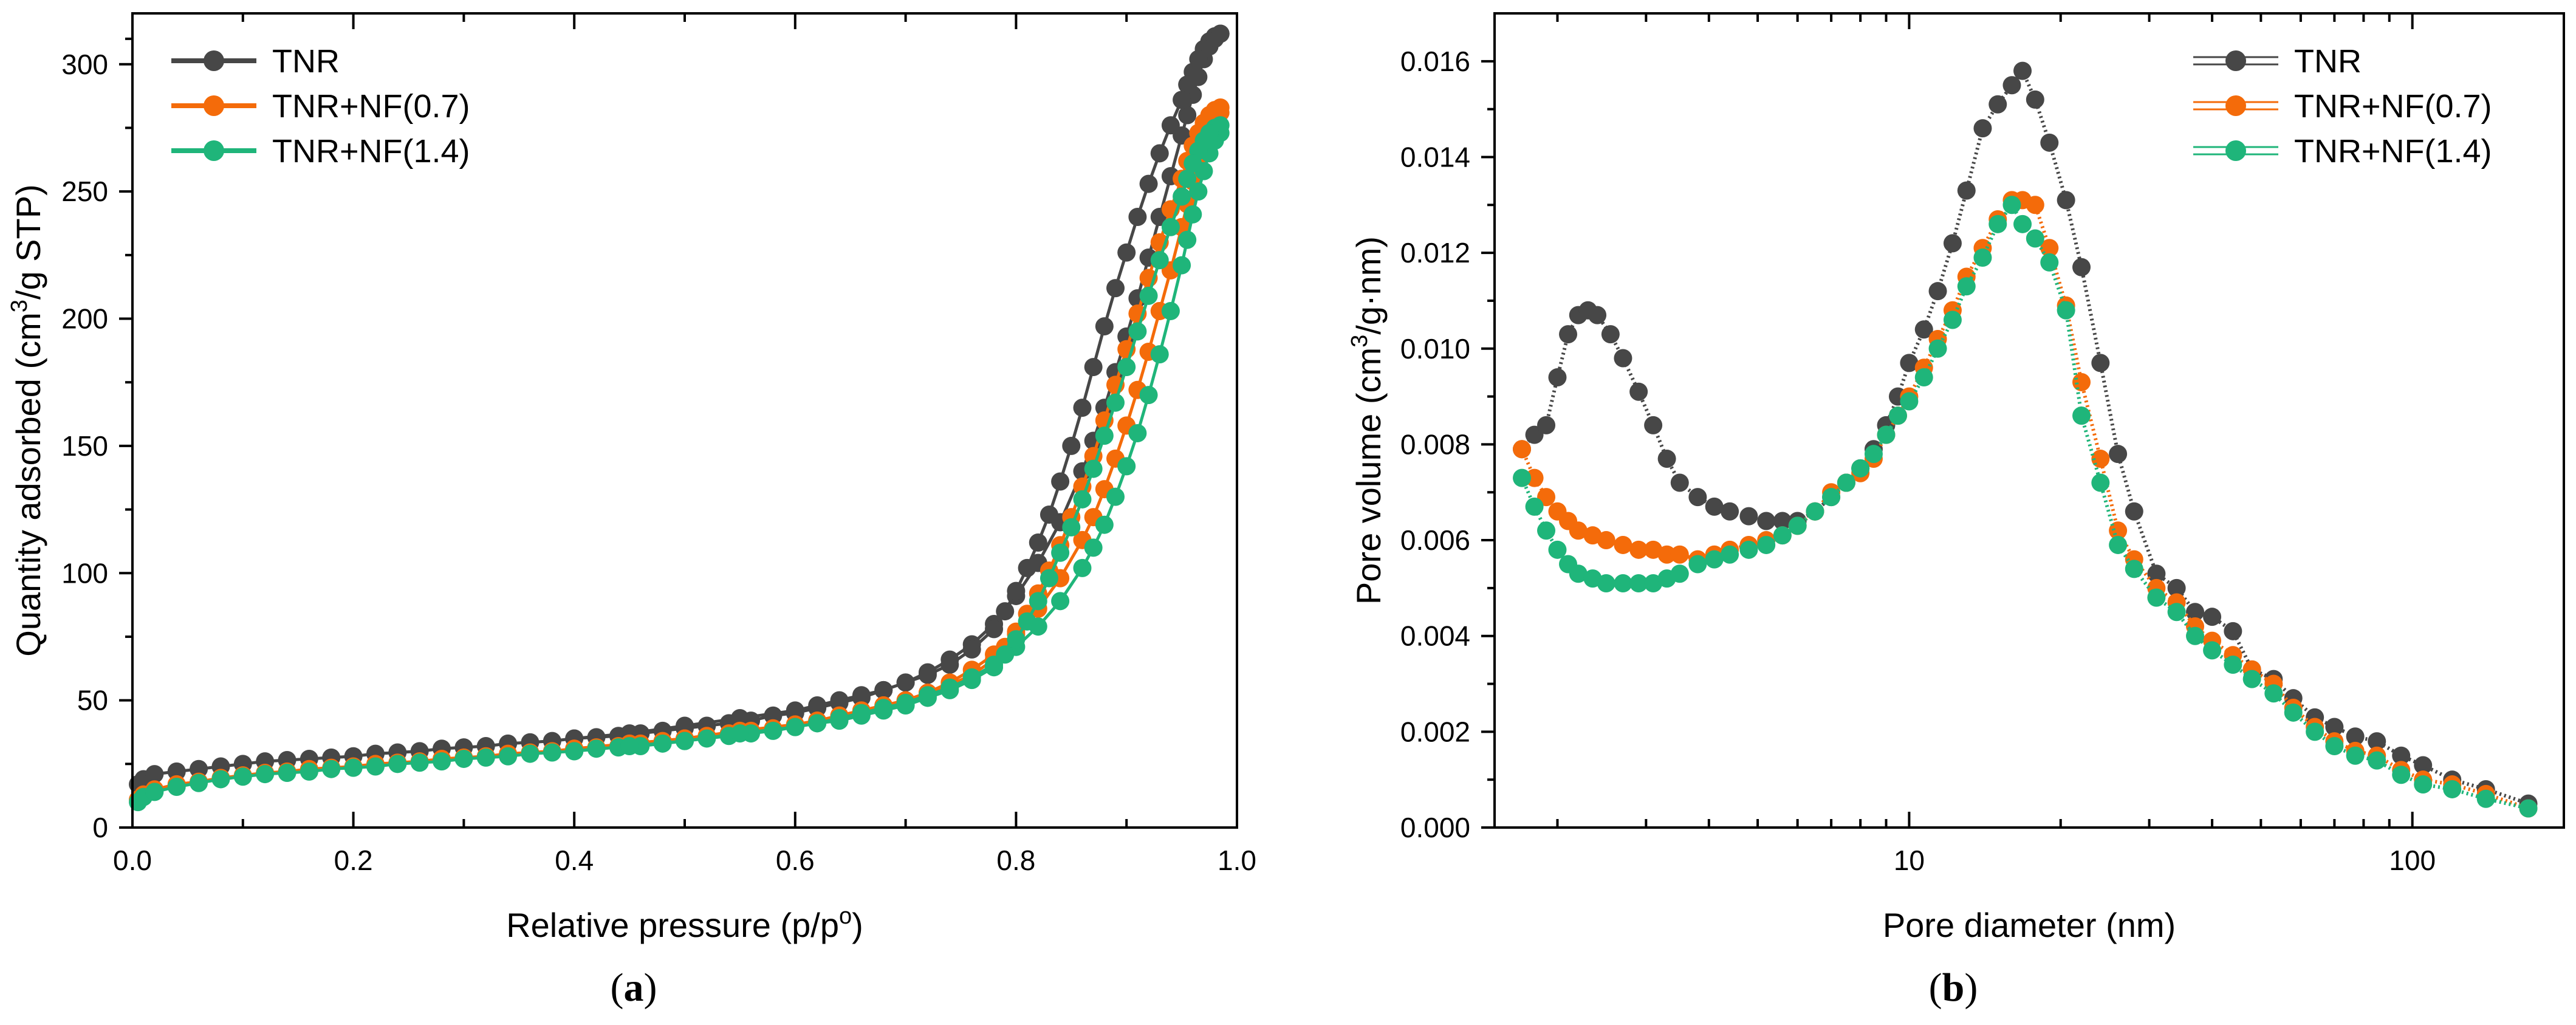  Describe the element at coordinates (256, 61) in the screenshot. I see `panel-a-legend-item: TNR` at that location.